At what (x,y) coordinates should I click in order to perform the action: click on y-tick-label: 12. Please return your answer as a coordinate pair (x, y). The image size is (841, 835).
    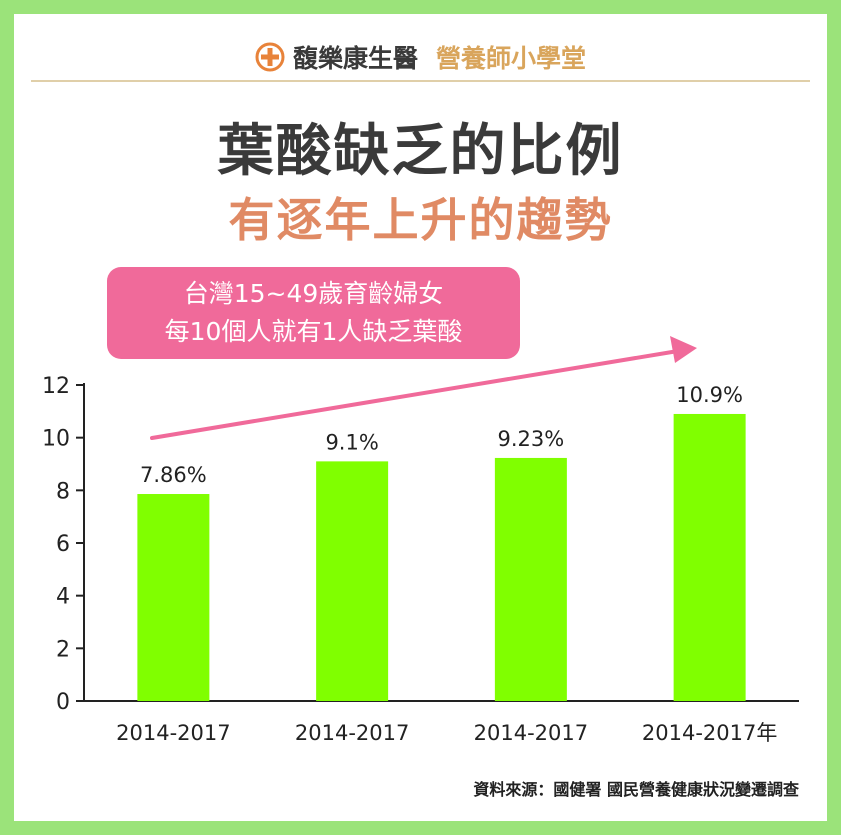
    Looking at the image, I should click on (56, 386).